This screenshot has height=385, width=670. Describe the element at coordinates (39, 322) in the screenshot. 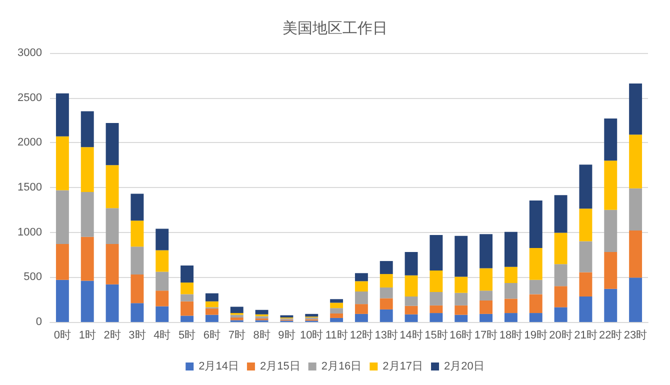

I see `y-tick-label: 0` at that location.